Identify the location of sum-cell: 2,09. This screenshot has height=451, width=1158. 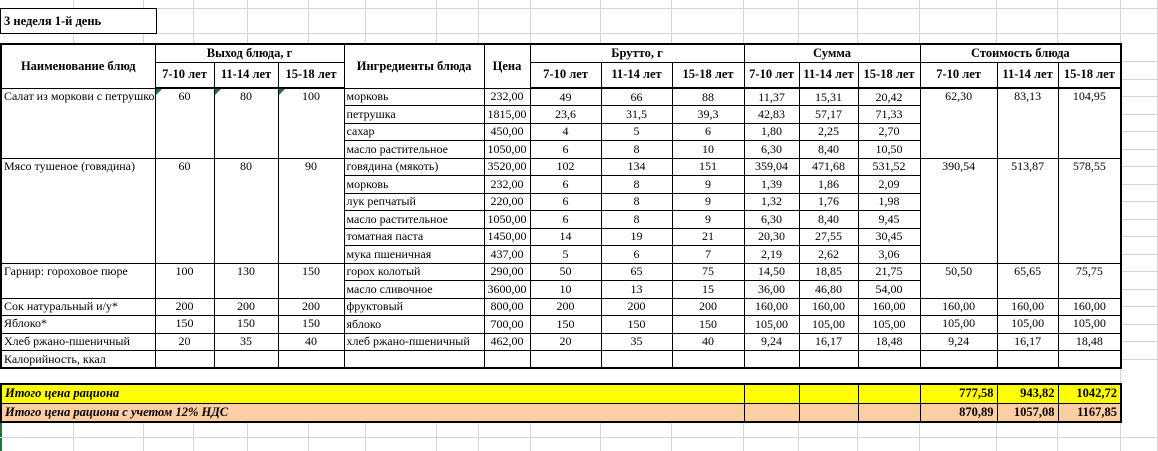
(889, 184).